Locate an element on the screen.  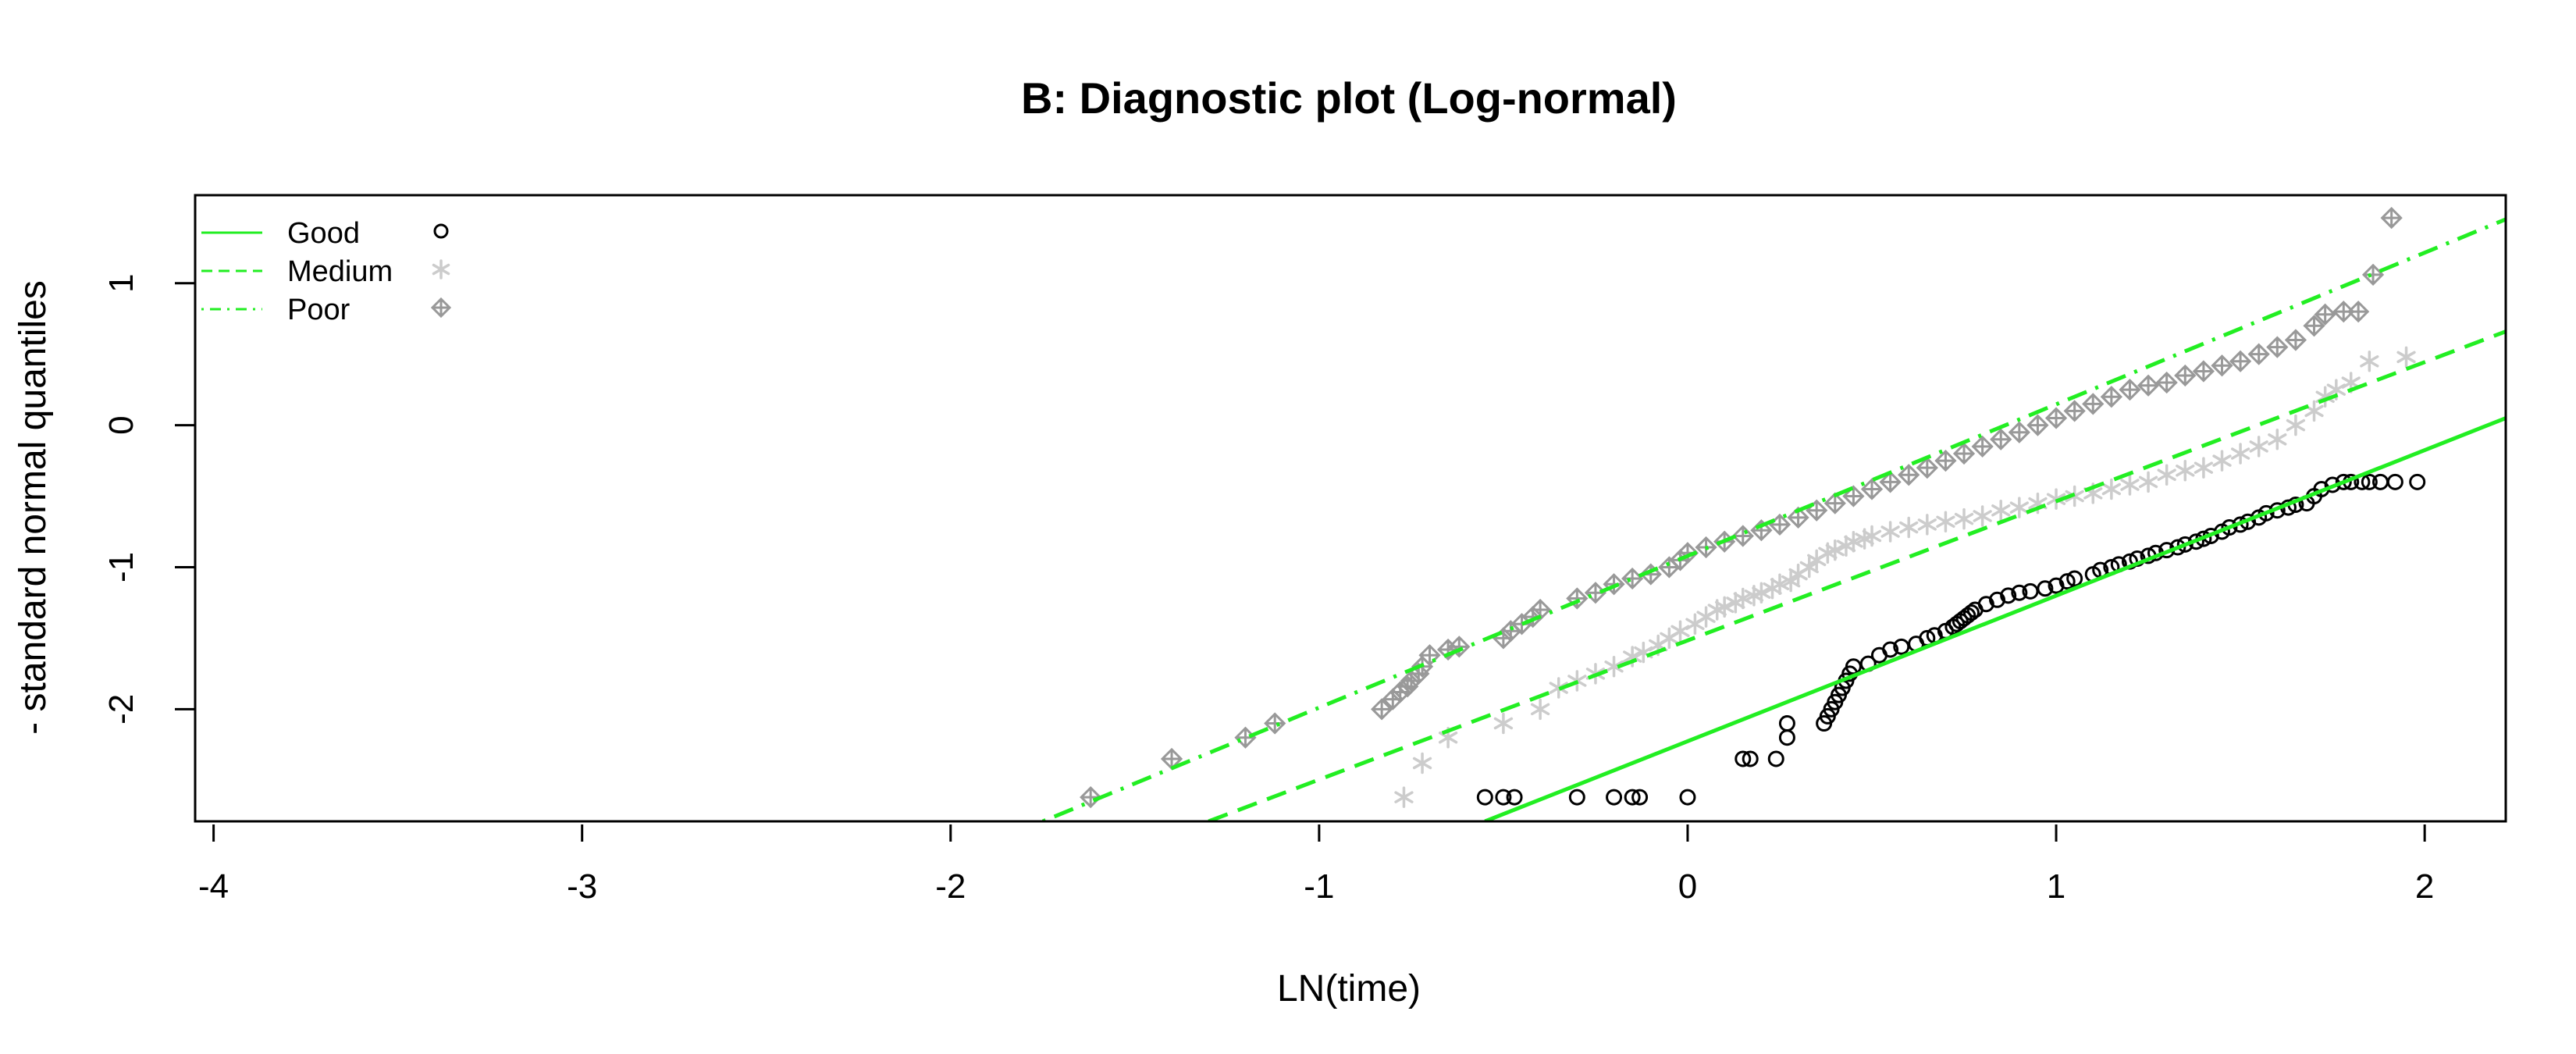
legend-label-poor: Poor is located at coordinates (318, 310).